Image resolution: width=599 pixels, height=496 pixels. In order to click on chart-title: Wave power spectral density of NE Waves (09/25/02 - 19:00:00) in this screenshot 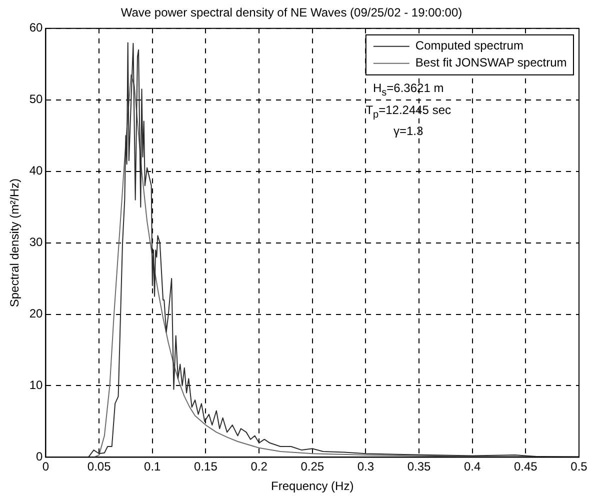, I will do `click(291, 13)`.